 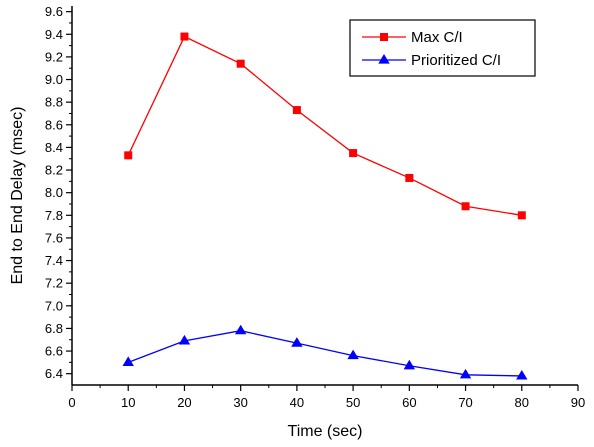 What do you see at coordinates (54, 215) in the screenshot?
I see `y-tick-label: 7.8` at bounding box center [54, 215].